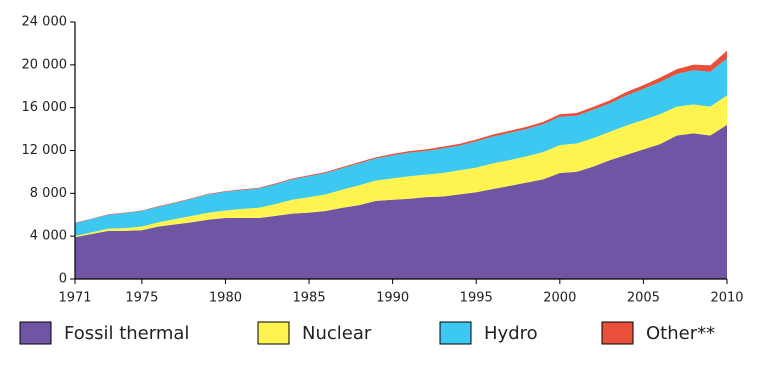  I want to click on x-tick-label: 2010, so click(726, 298).